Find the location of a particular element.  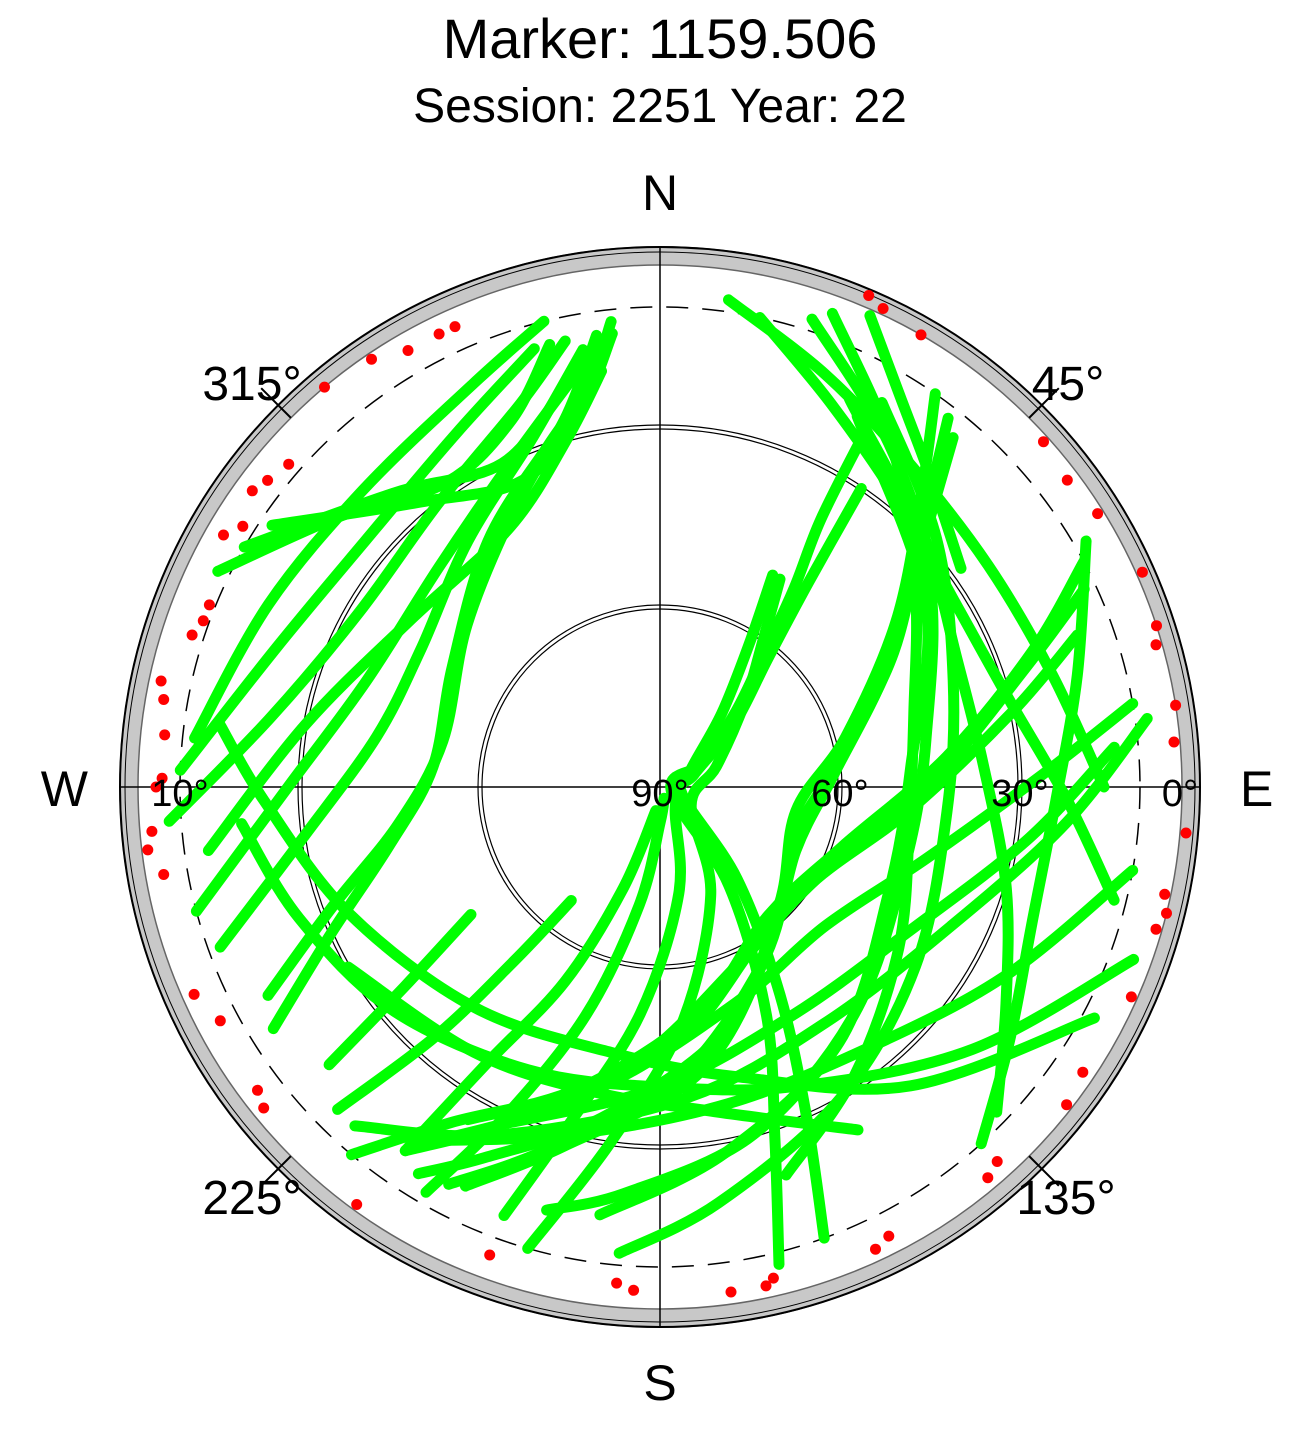

azimuth-label-45: 45° is located at coordinates (1068, 384).